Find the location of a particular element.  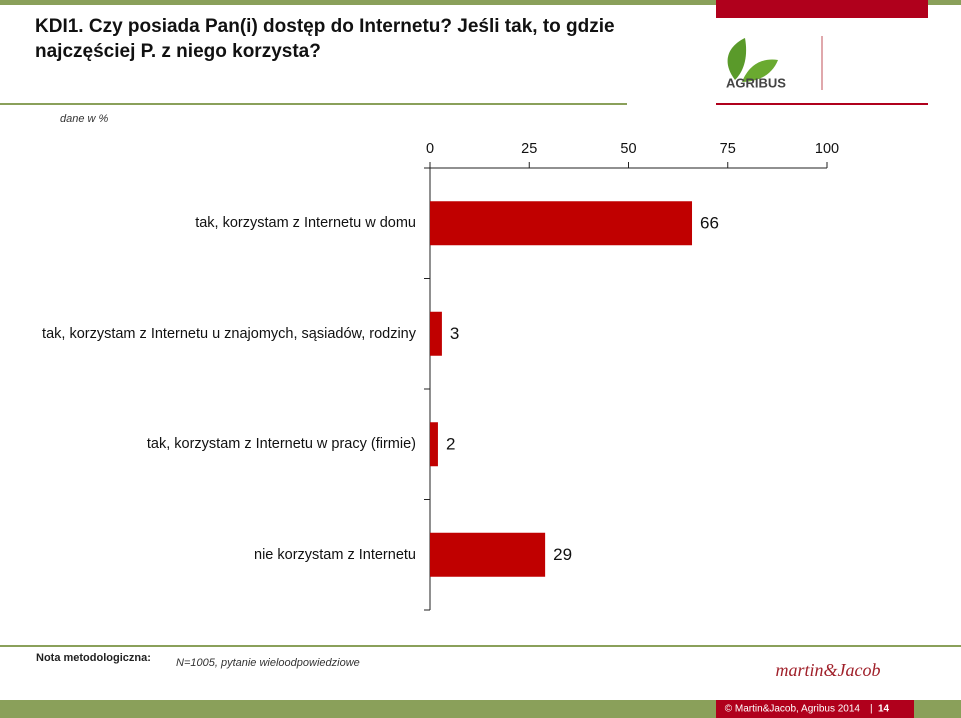

note-label: Nota metodologiczna: is located at coordinates (93, 658).